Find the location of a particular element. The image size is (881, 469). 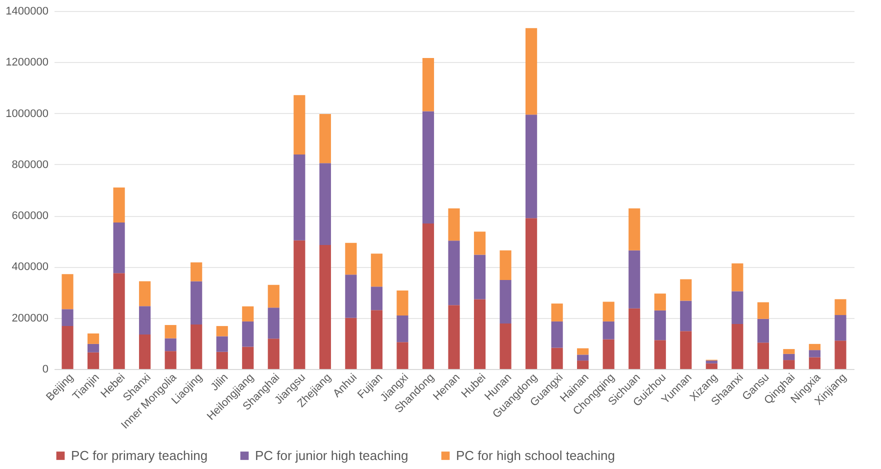

y-tick-label: 800000 is located at coordinates (30, 164).